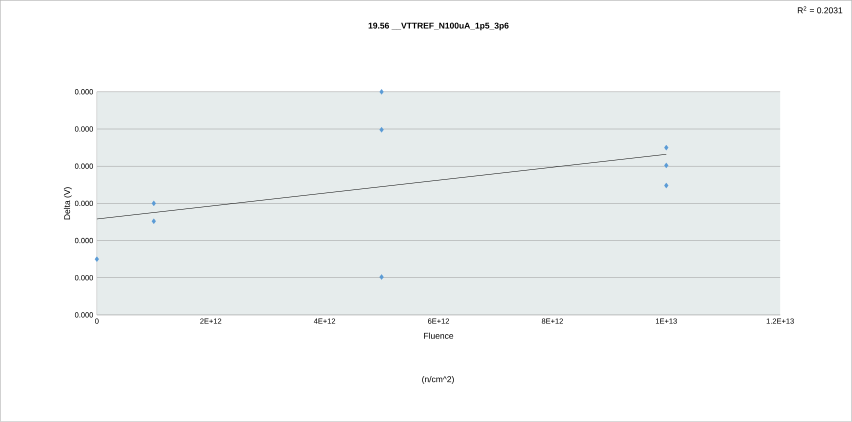 This screenshot has height=422, width=852. Describe the element at coordinates (438, 26) in the screenshot. I see `chart-title: 19.56 __VTTREF_N100uA_1p5_3p6` at that location.